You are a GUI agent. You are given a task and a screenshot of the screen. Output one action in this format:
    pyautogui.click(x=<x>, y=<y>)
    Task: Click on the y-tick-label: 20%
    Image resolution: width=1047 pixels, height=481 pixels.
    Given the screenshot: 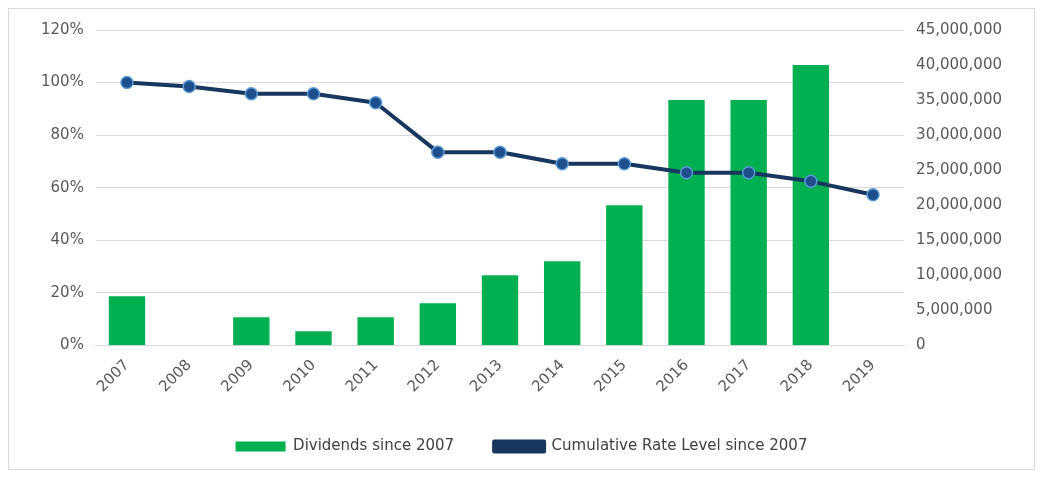 What is the action you would take?
    pyautogui.click(x=67, y=291)
    